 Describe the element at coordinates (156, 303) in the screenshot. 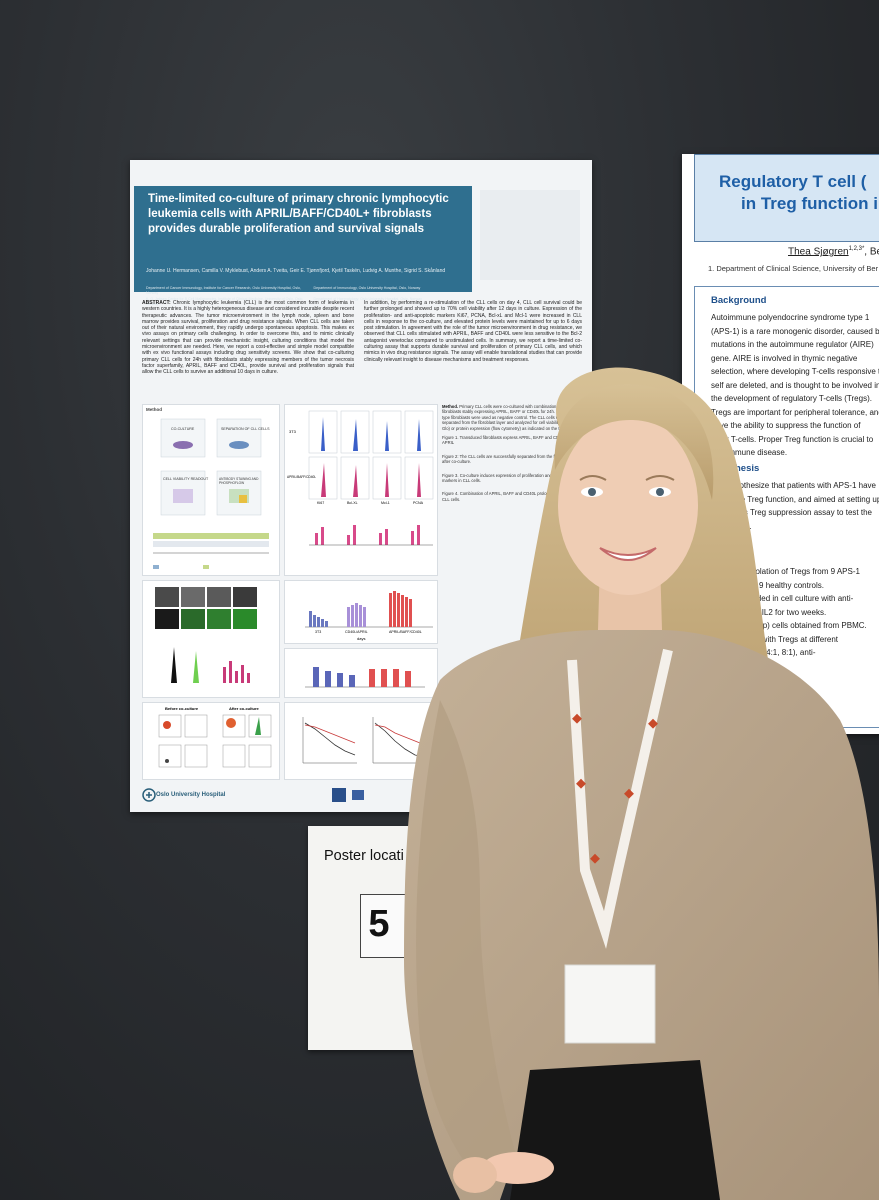

I see `abstract-label: ABSTRACT:` at that location.